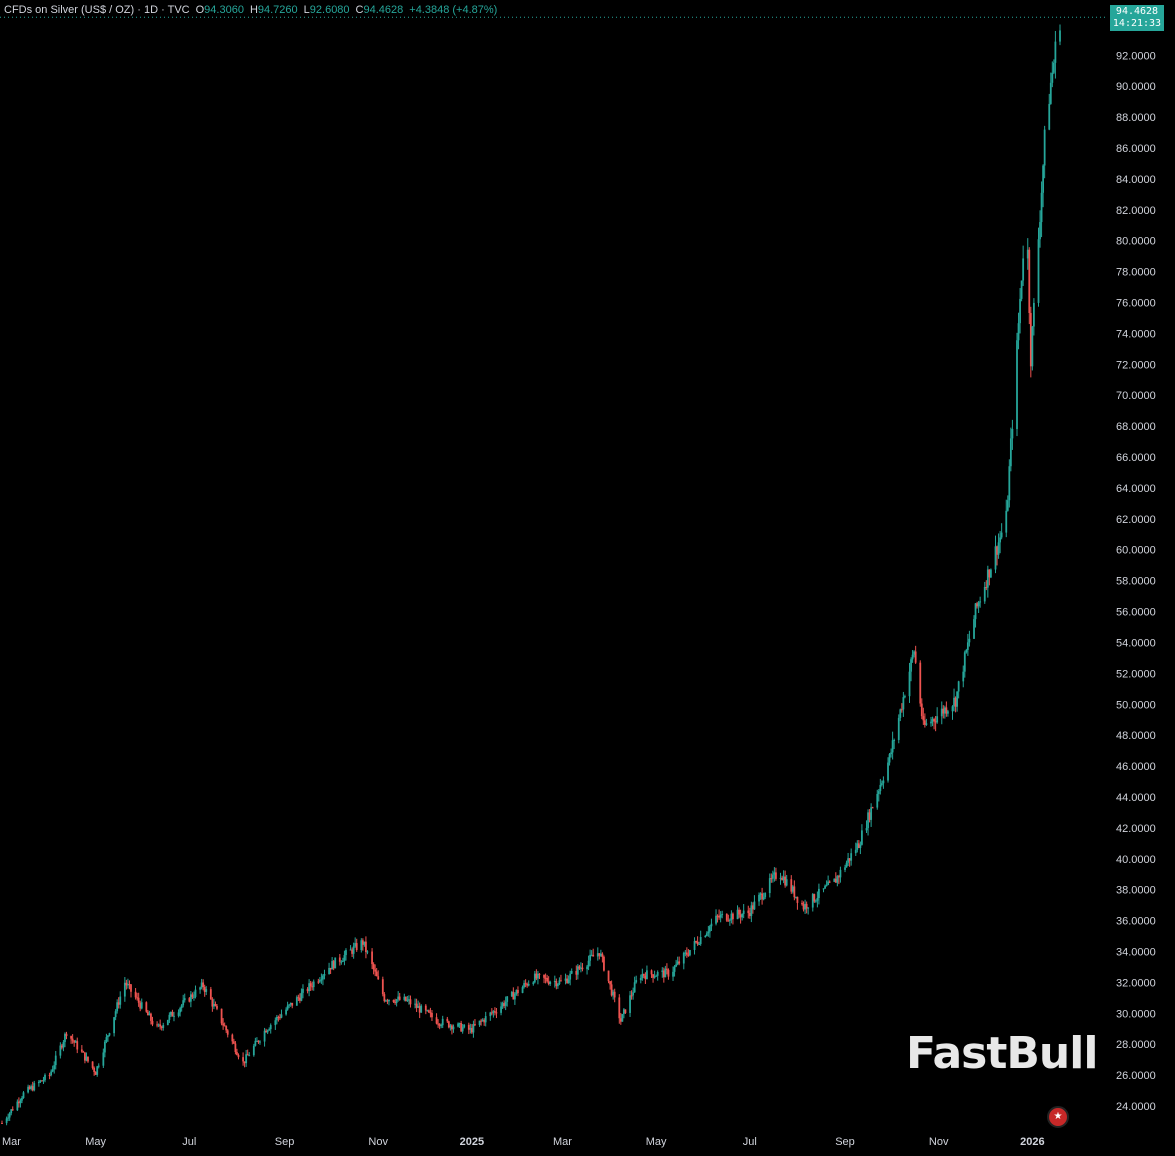 Image resolution: width=1175 pixels, height=1156 pixels. What do you see at coordinates (1136, 1045) in the screenshot?
I see `y-tick-label: 28.0000` at bounding box center [1136, 1045].